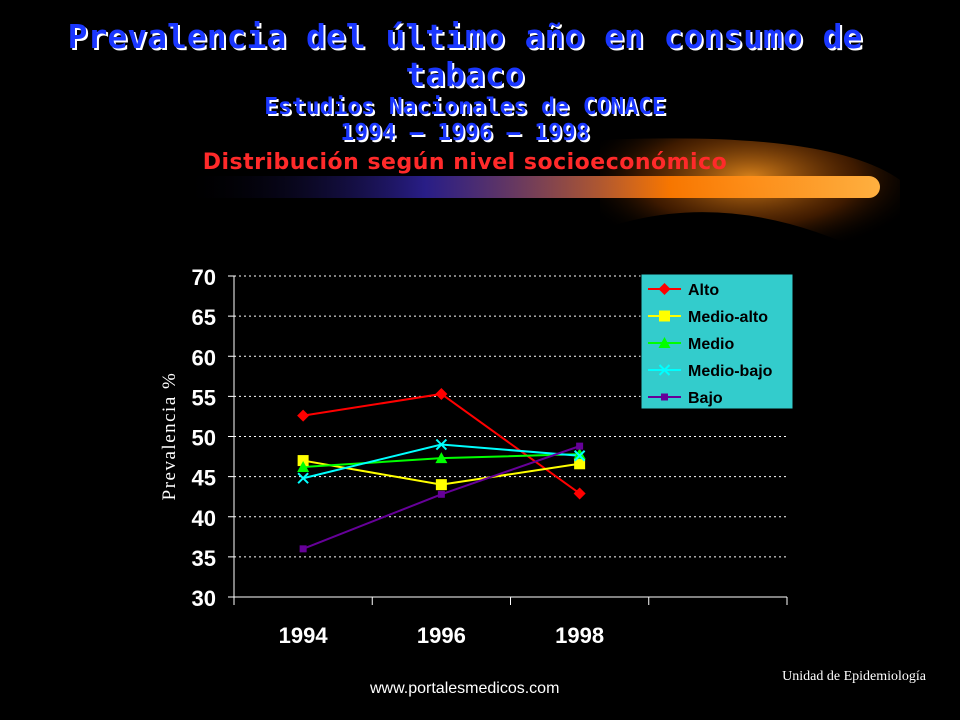 The image size is (960, 720). Describe the element at coordinates (465, 688) in the screenshot. I see `footer-url: www.portalesmedicos.com` at that location.